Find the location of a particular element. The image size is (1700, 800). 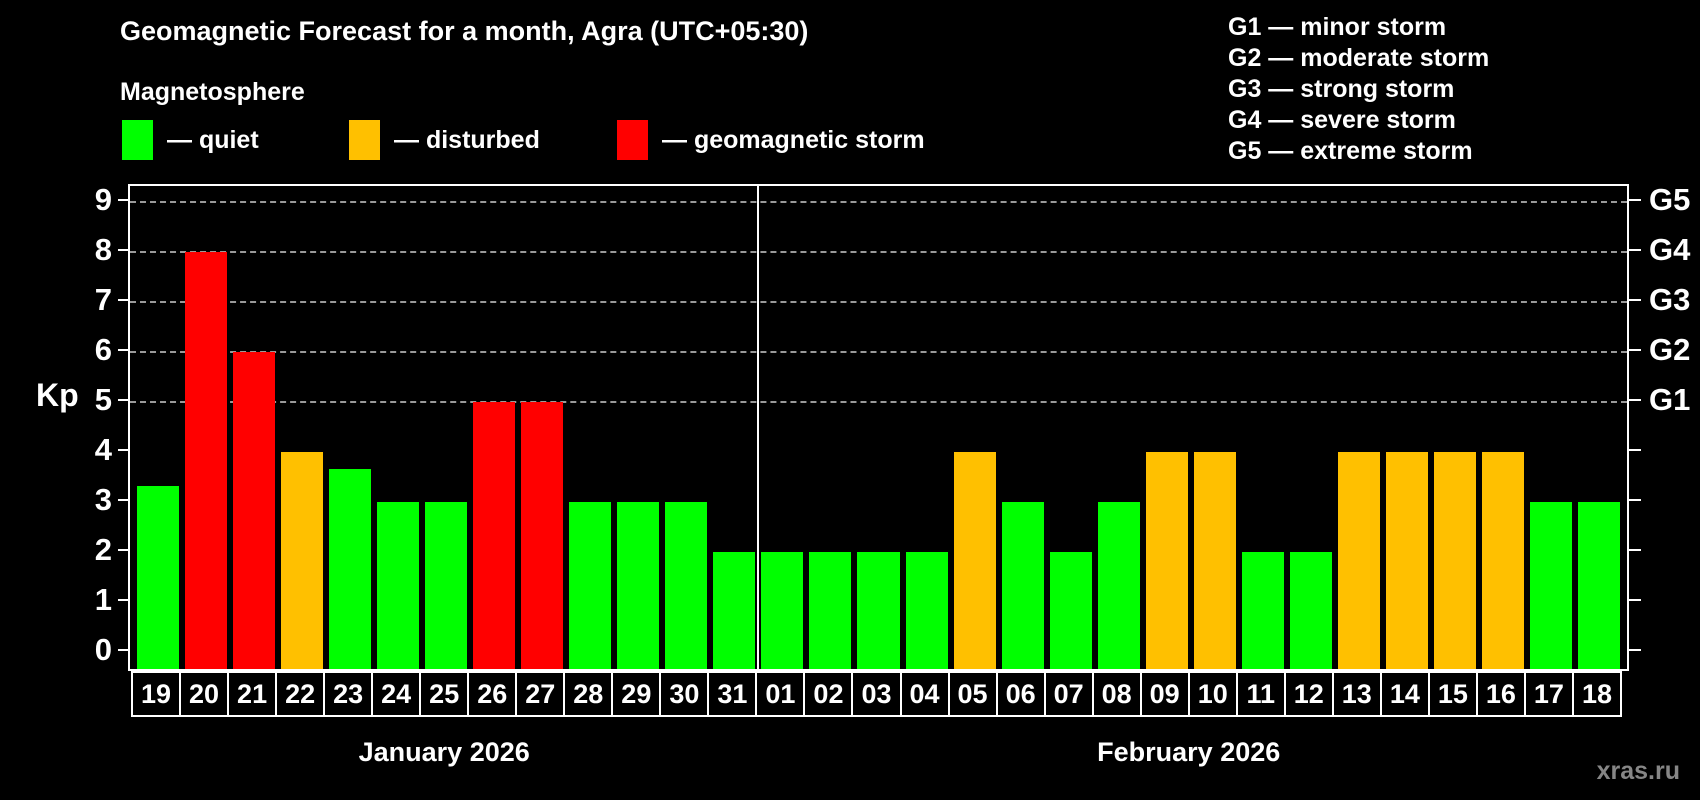

day-label-31: 31 is located at coordinates (732, 694).